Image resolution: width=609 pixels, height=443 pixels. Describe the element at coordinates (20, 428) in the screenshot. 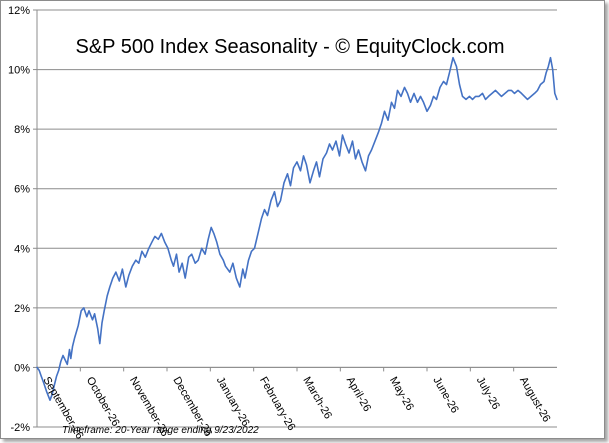

I see `y-tick-label: -2%` at that location.